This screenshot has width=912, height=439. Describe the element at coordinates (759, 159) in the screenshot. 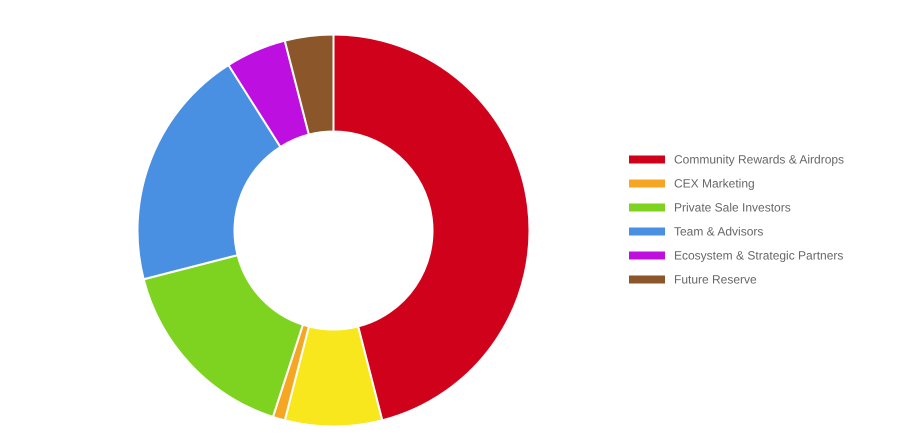

I see `legend-label: Community Rewards & Airdrops` at that location.